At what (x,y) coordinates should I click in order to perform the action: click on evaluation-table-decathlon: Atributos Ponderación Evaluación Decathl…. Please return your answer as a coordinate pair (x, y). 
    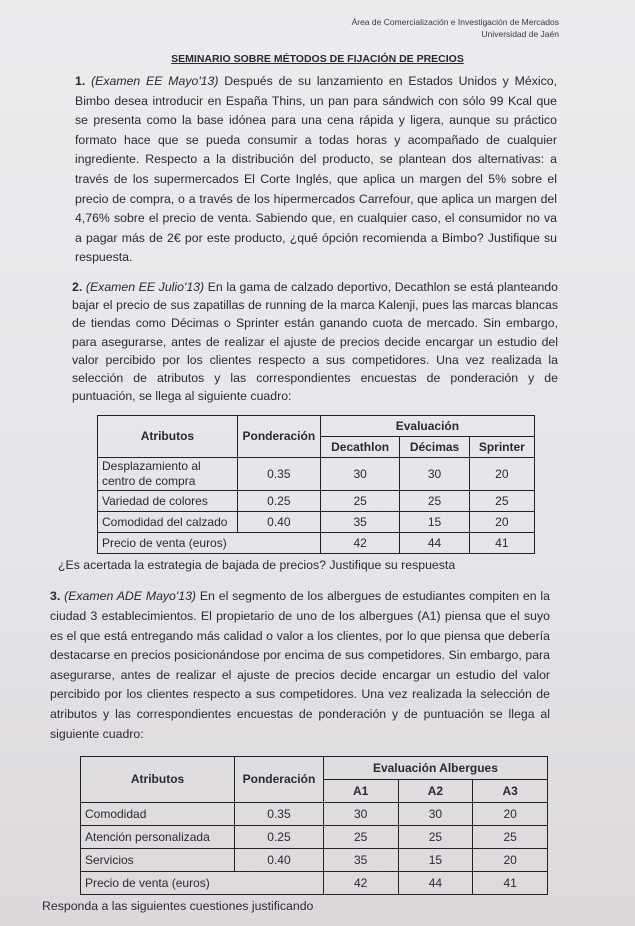
    Looking at the image, I should click on (316, 485).